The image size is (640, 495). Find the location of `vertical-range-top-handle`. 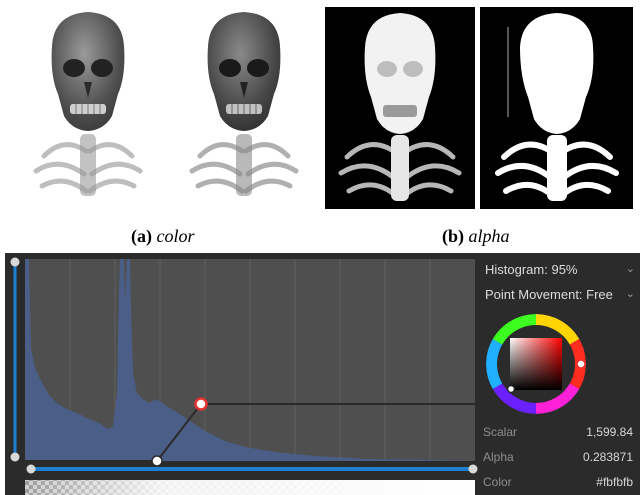

vertical-range-top-handle is located at coordinates (15, 262).